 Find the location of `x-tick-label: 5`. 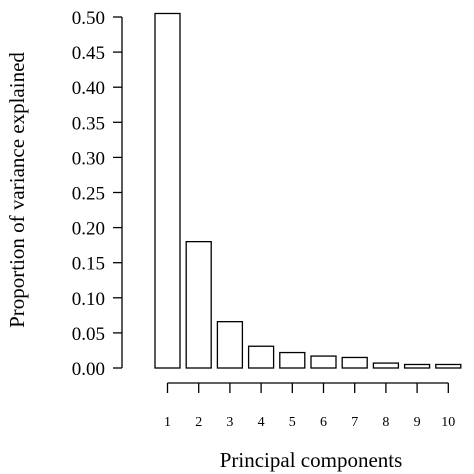

x-tick-label: 5 is located at coordinates (292, 422).